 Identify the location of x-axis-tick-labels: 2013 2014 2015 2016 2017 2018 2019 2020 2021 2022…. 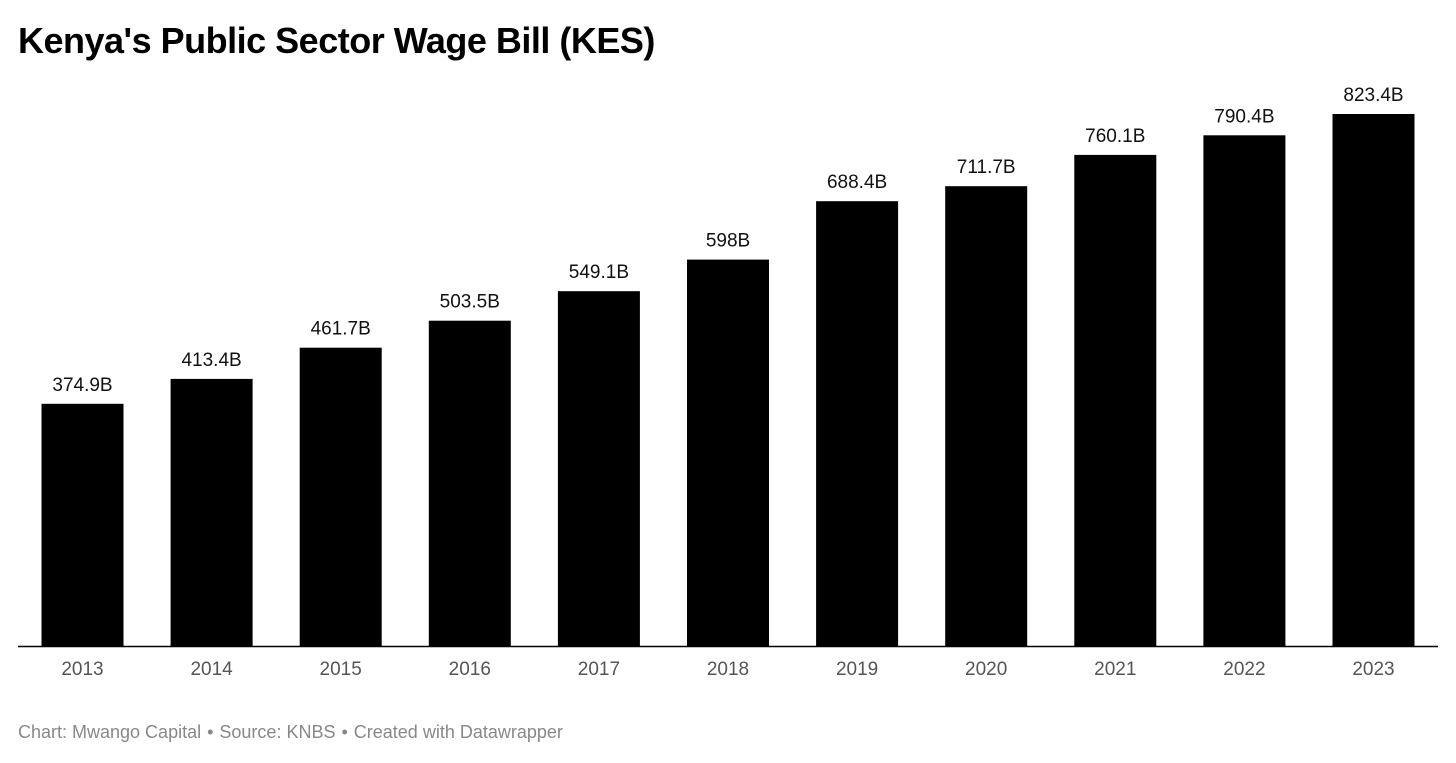
(727, 669).